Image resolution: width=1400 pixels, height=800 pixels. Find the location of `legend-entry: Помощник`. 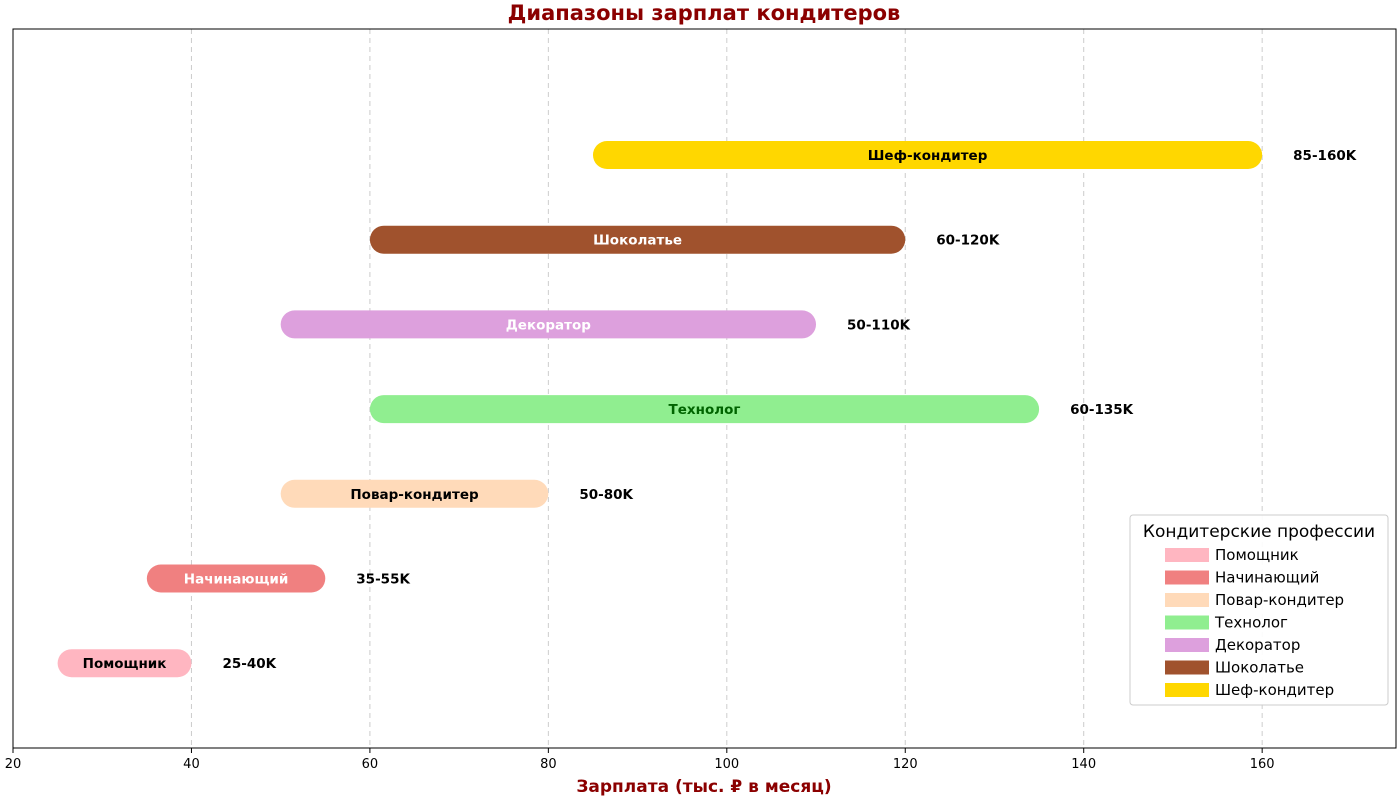

legend-entry: Помощник is located at coordinates (1257, 555).